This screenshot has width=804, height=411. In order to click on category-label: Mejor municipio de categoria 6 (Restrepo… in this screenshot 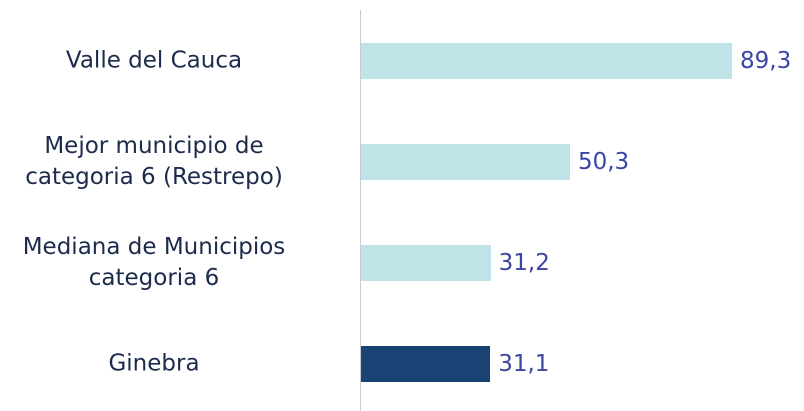, I will do `click(154, 161)`.